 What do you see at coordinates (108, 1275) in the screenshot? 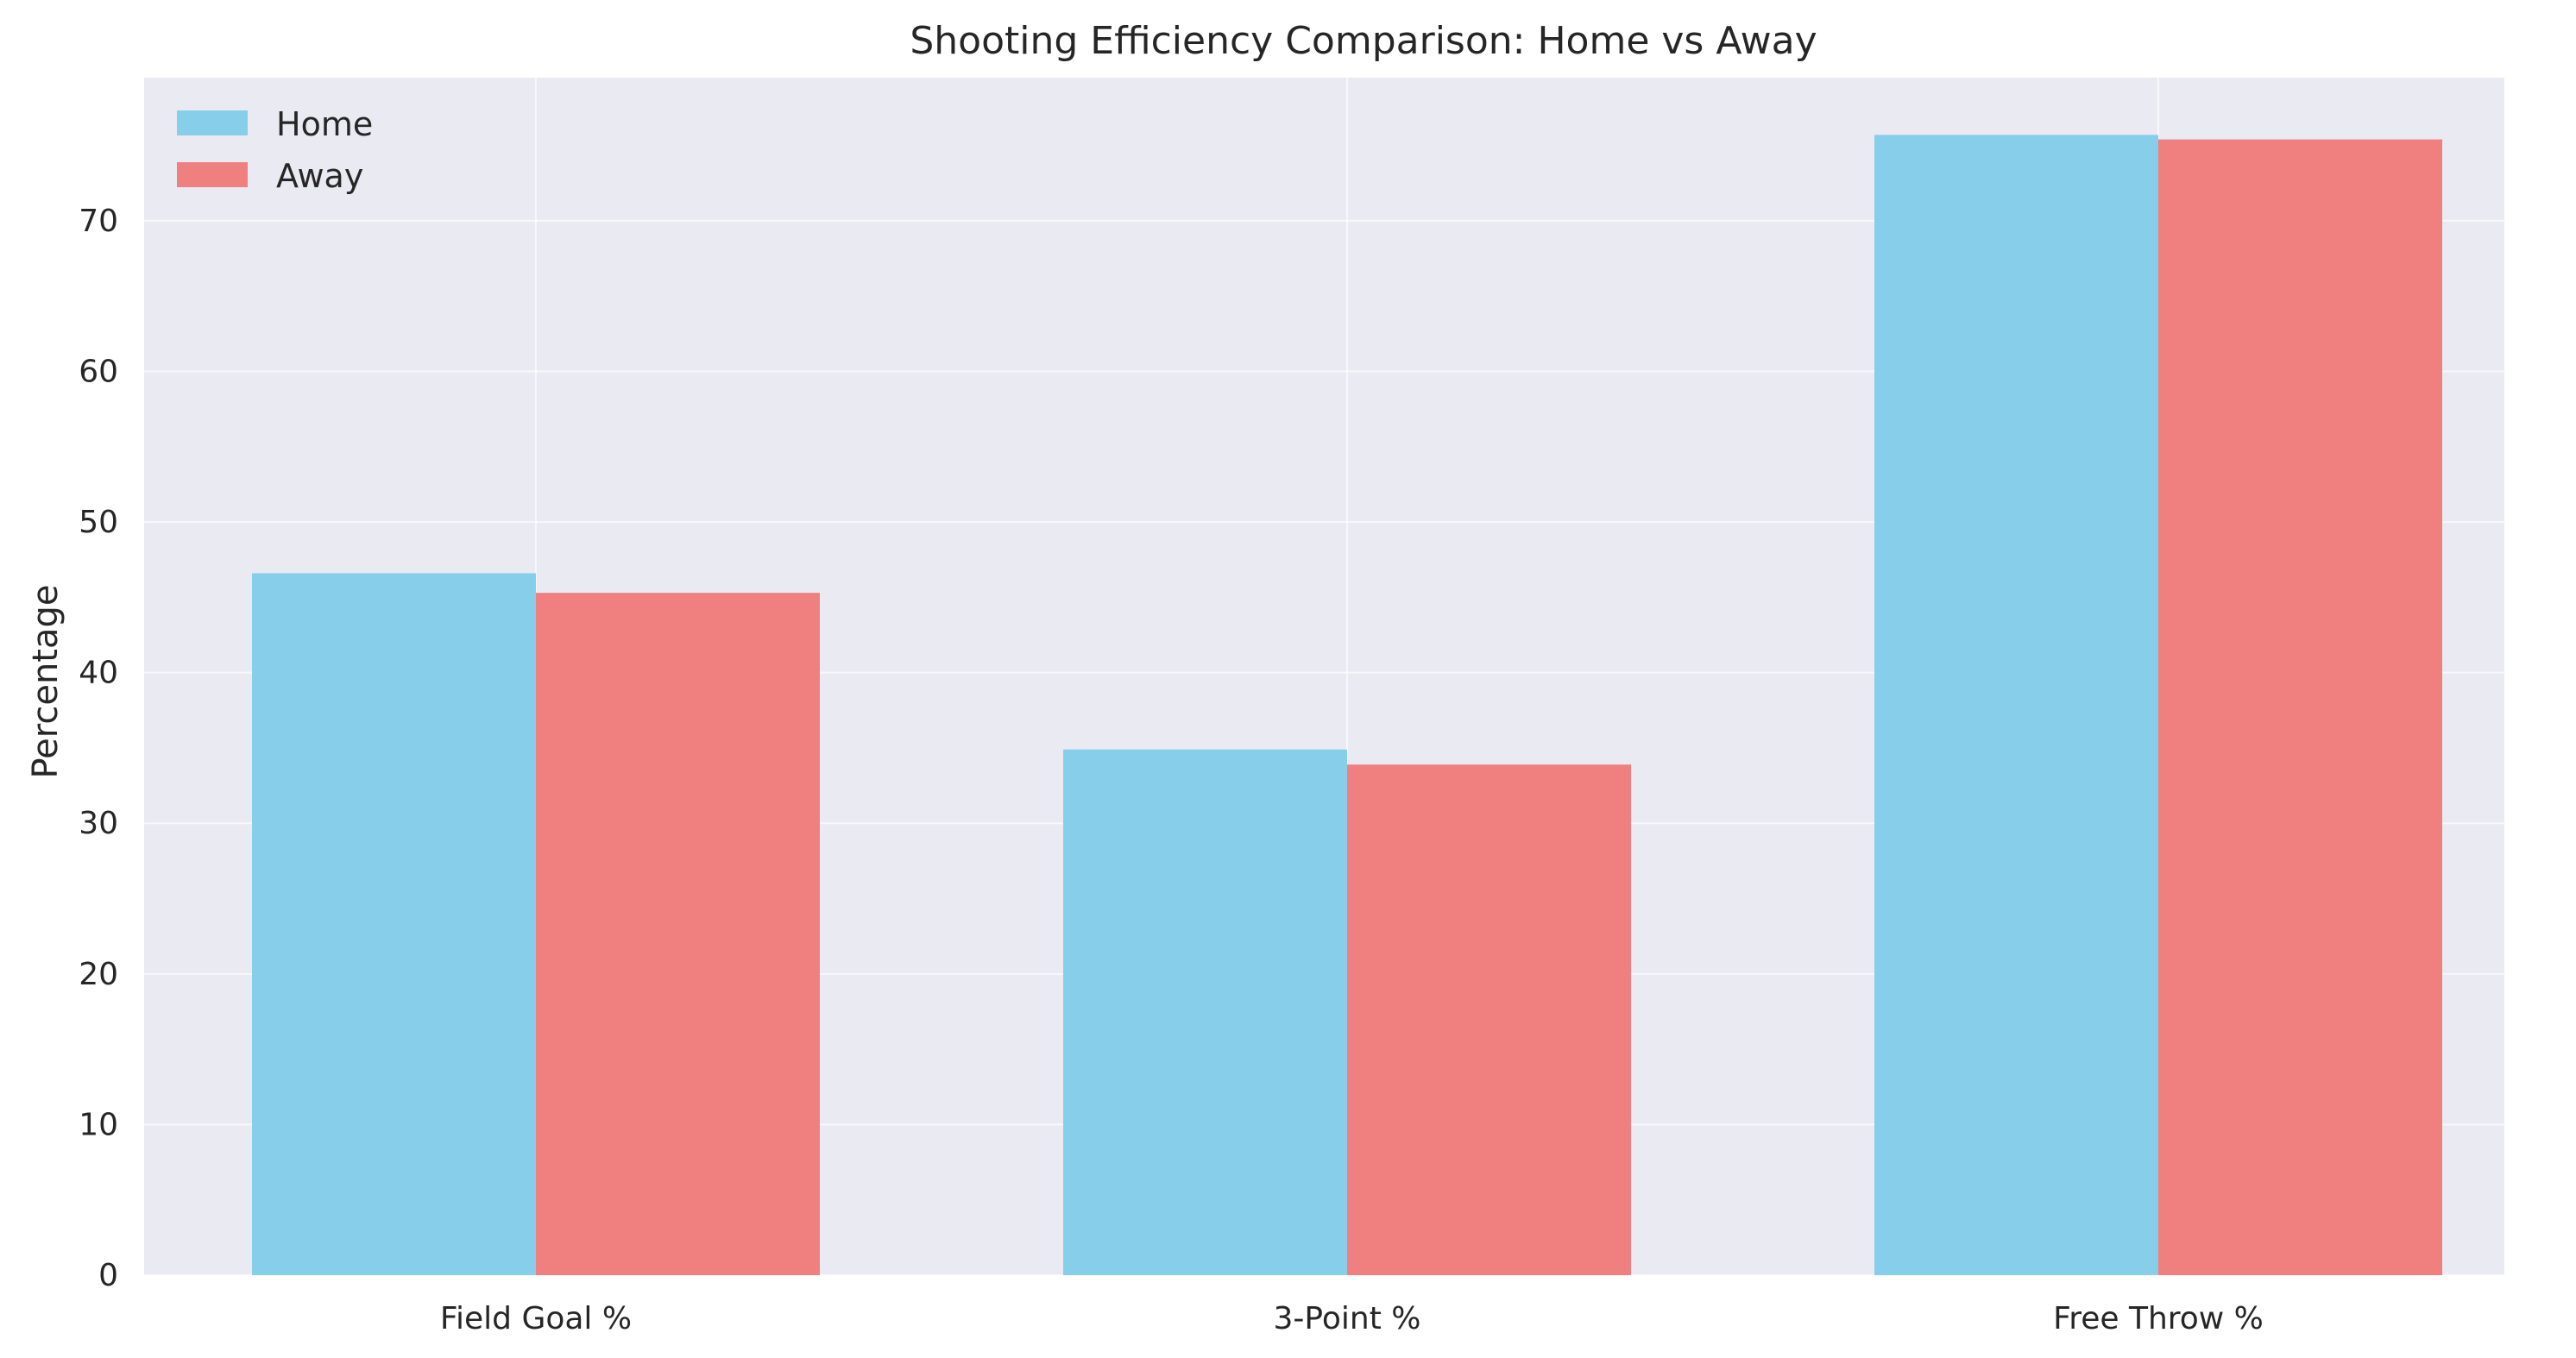
I see `y-tick-label: 0` at bounding box center [108, 1275].